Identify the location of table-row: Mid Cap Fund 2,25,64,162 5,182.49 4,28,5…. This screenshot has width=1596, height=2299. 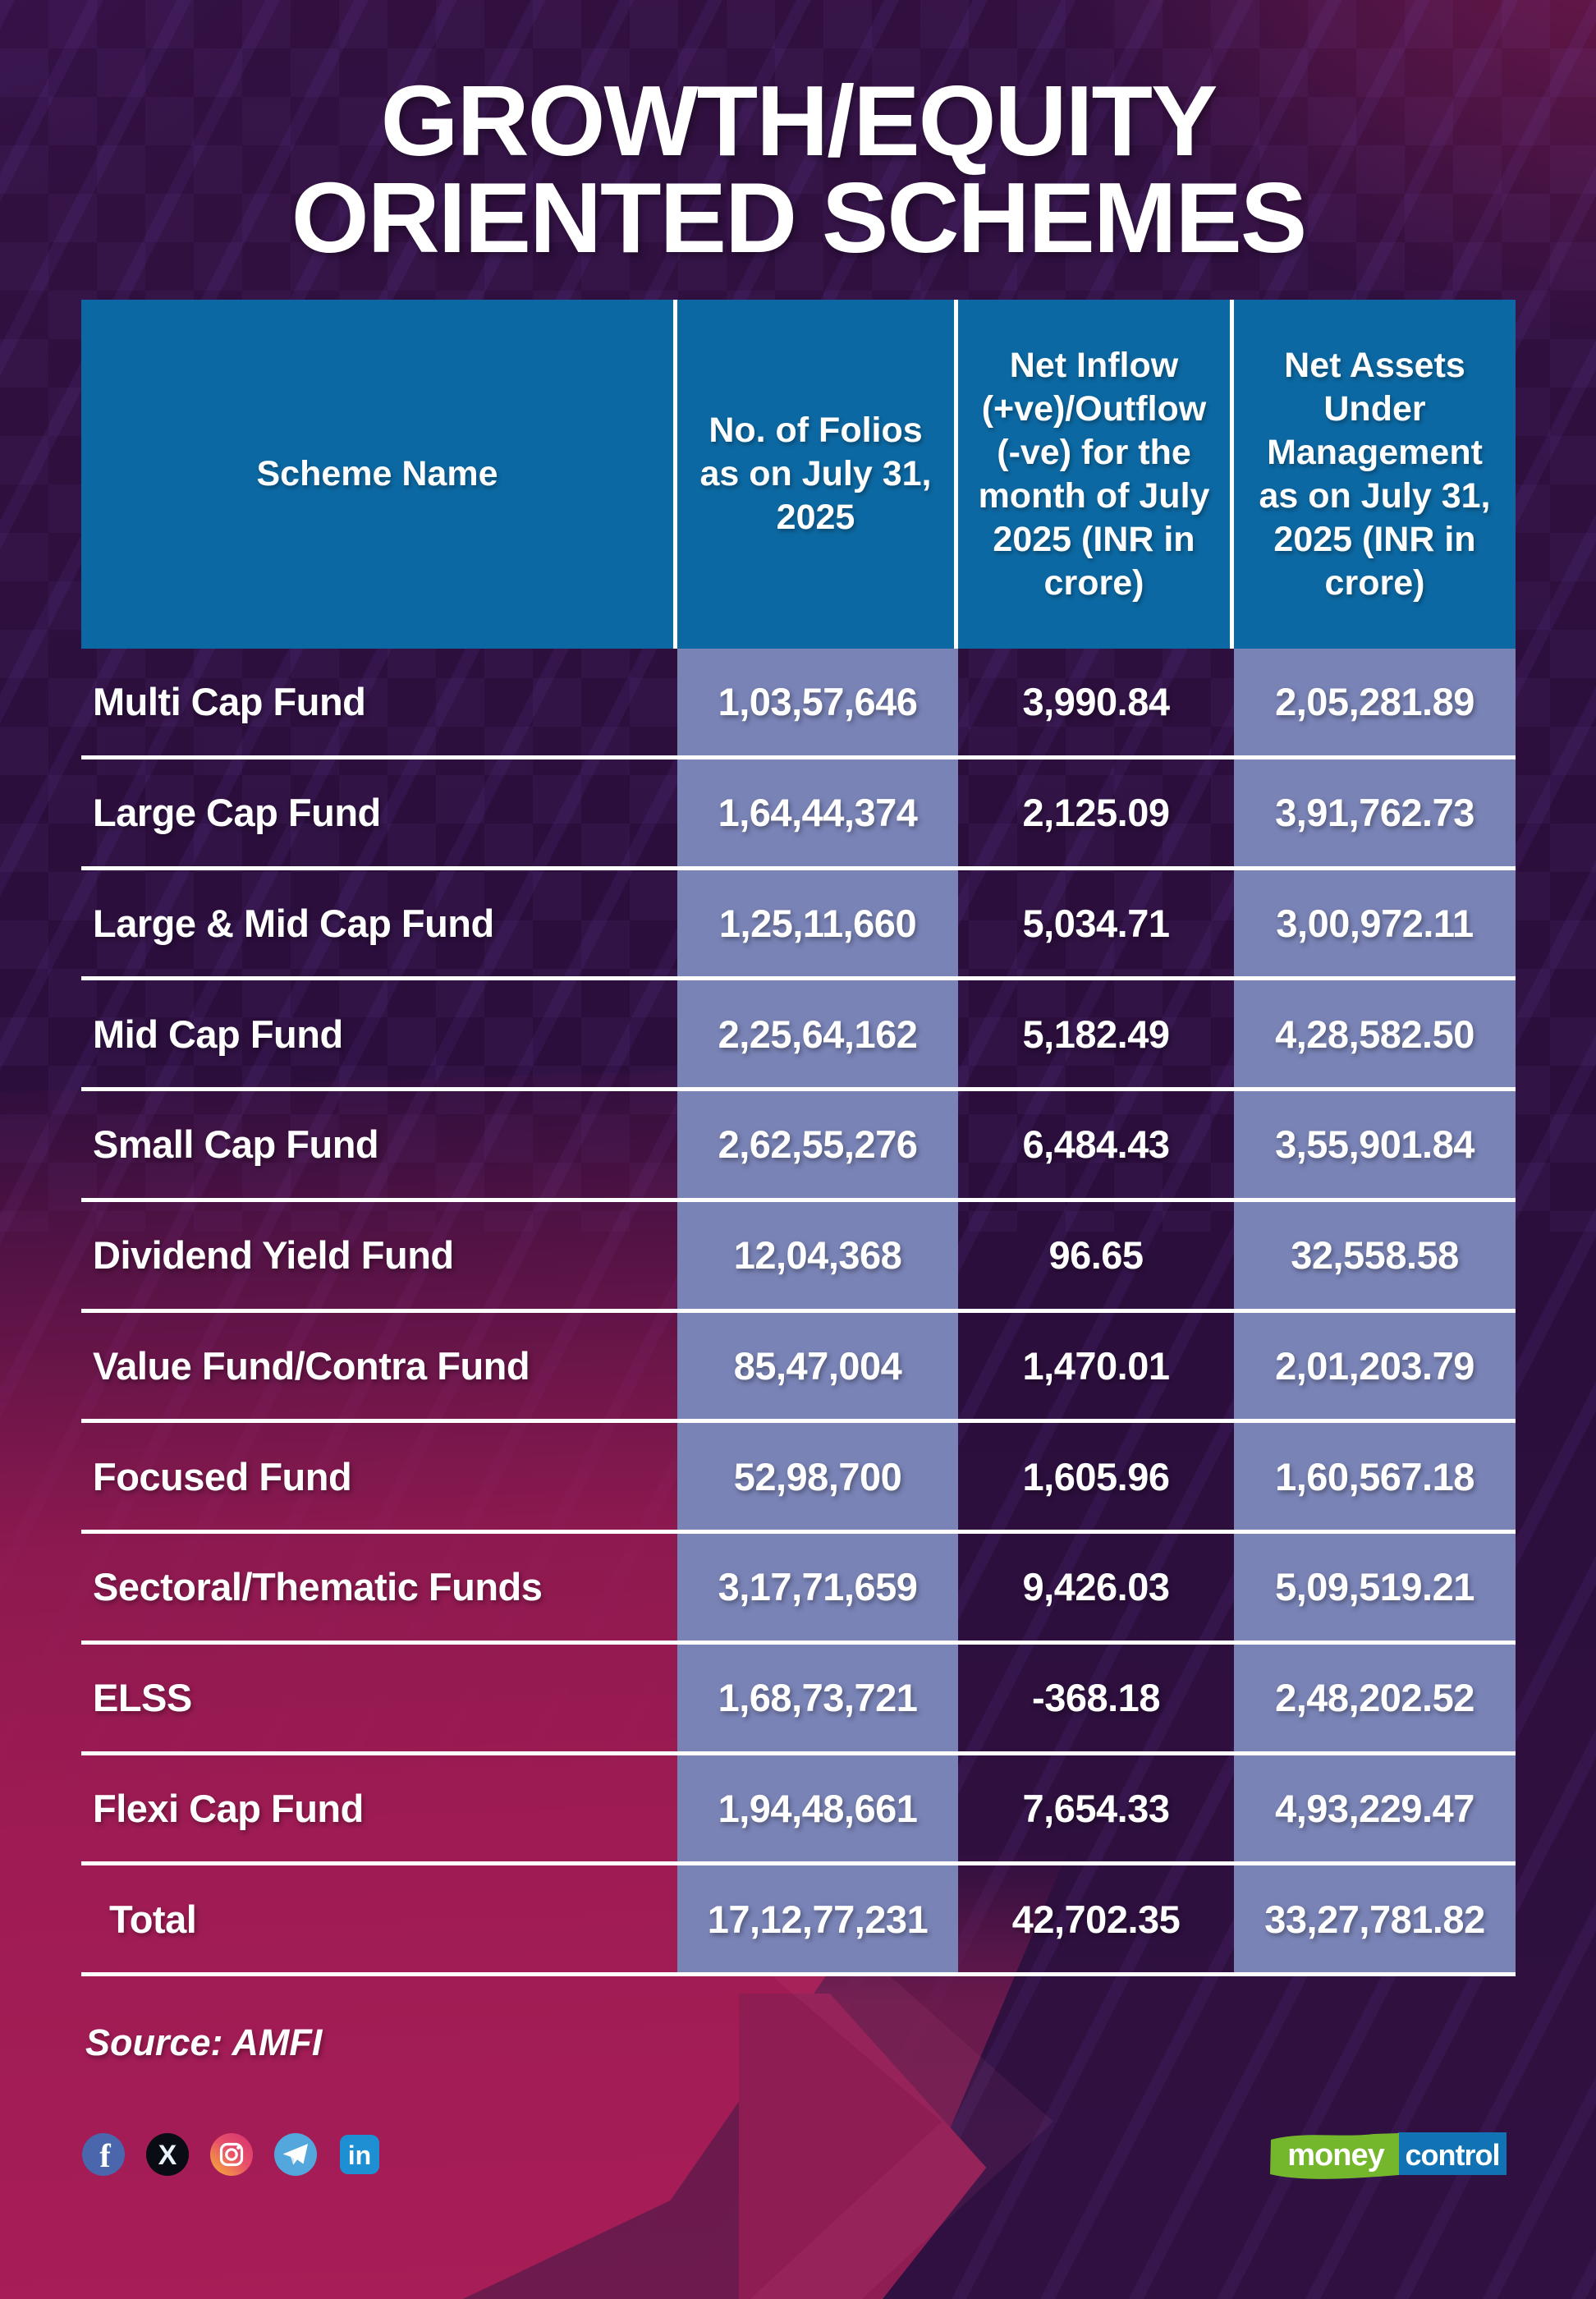
(798, 1035).